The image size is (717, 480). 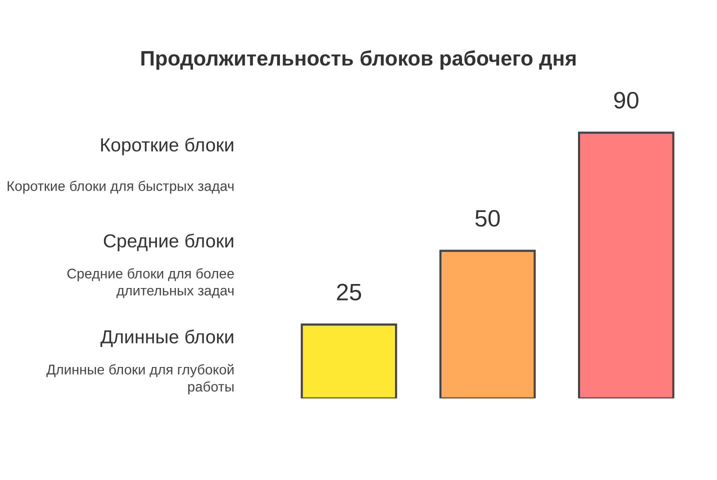 What do you see at coordinates (167, 338) in the screenshot?
I see `text: Длинные блоки` at bounding box center [167, 338].